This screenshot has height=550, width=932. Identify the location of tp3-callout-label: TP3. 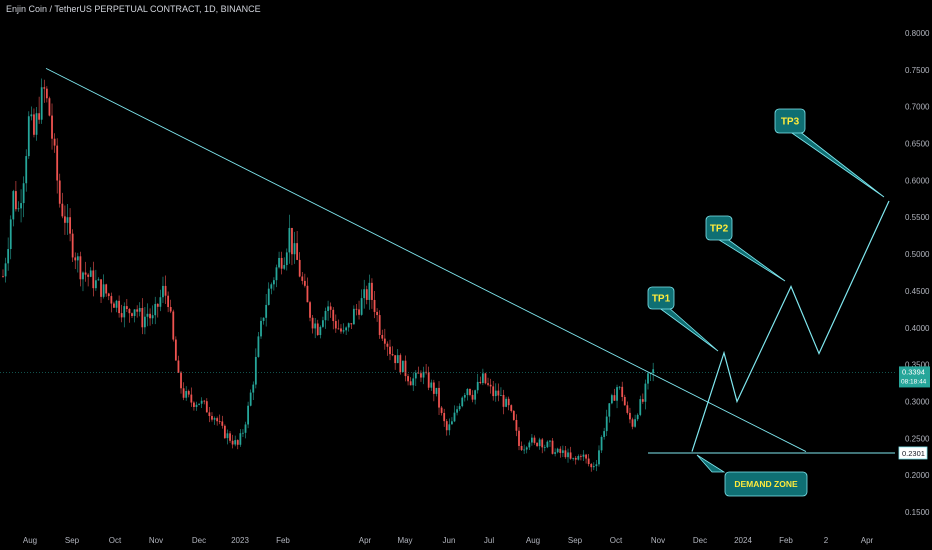
(790, 122).